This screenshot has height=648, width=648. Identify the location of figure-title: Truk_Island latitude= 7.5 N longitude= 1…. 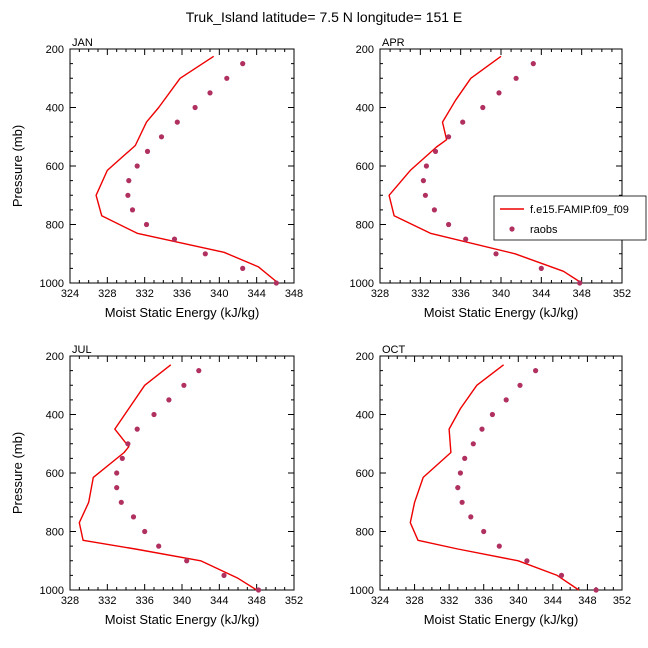
(324, 17).